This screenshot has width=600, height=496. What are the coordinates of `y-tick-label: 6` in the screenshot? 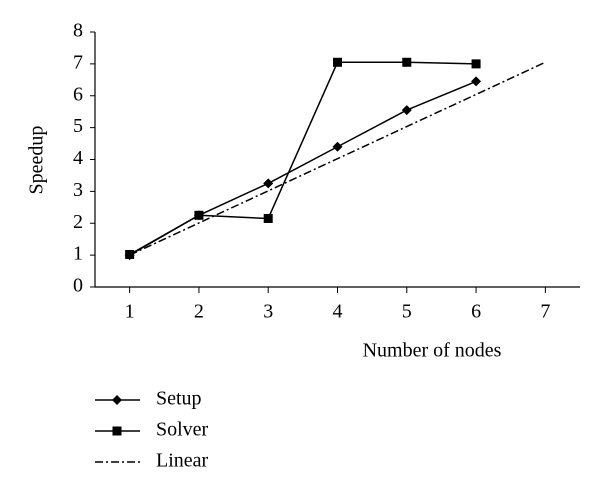 It's located at (78, 94).